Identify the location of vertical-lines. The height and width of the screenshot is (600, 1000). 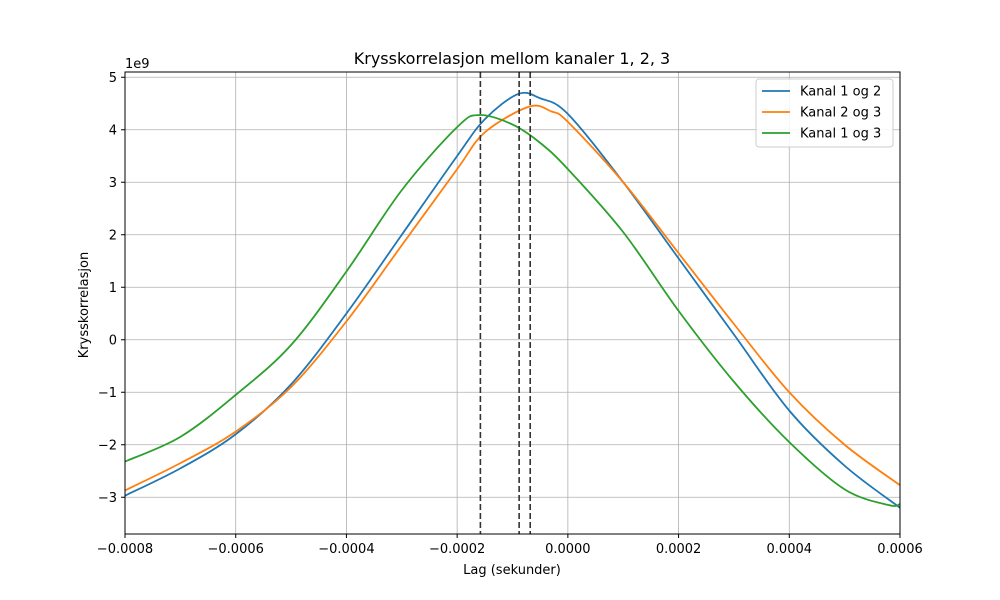
(505, 303).